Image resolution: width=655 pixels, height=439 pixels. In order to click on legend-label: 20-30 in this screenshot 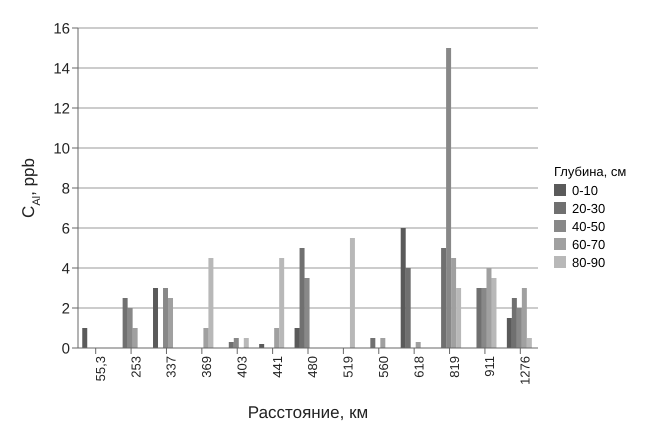, I will do `click(589, 208)`.